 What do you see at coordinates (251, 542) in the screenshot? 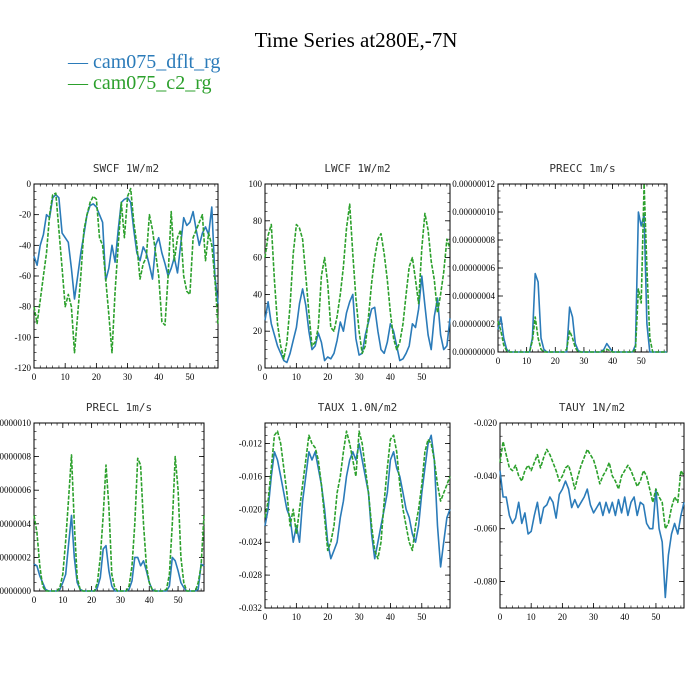
I see `y-tick-label: -0.024` at bounding box center [251, 542].